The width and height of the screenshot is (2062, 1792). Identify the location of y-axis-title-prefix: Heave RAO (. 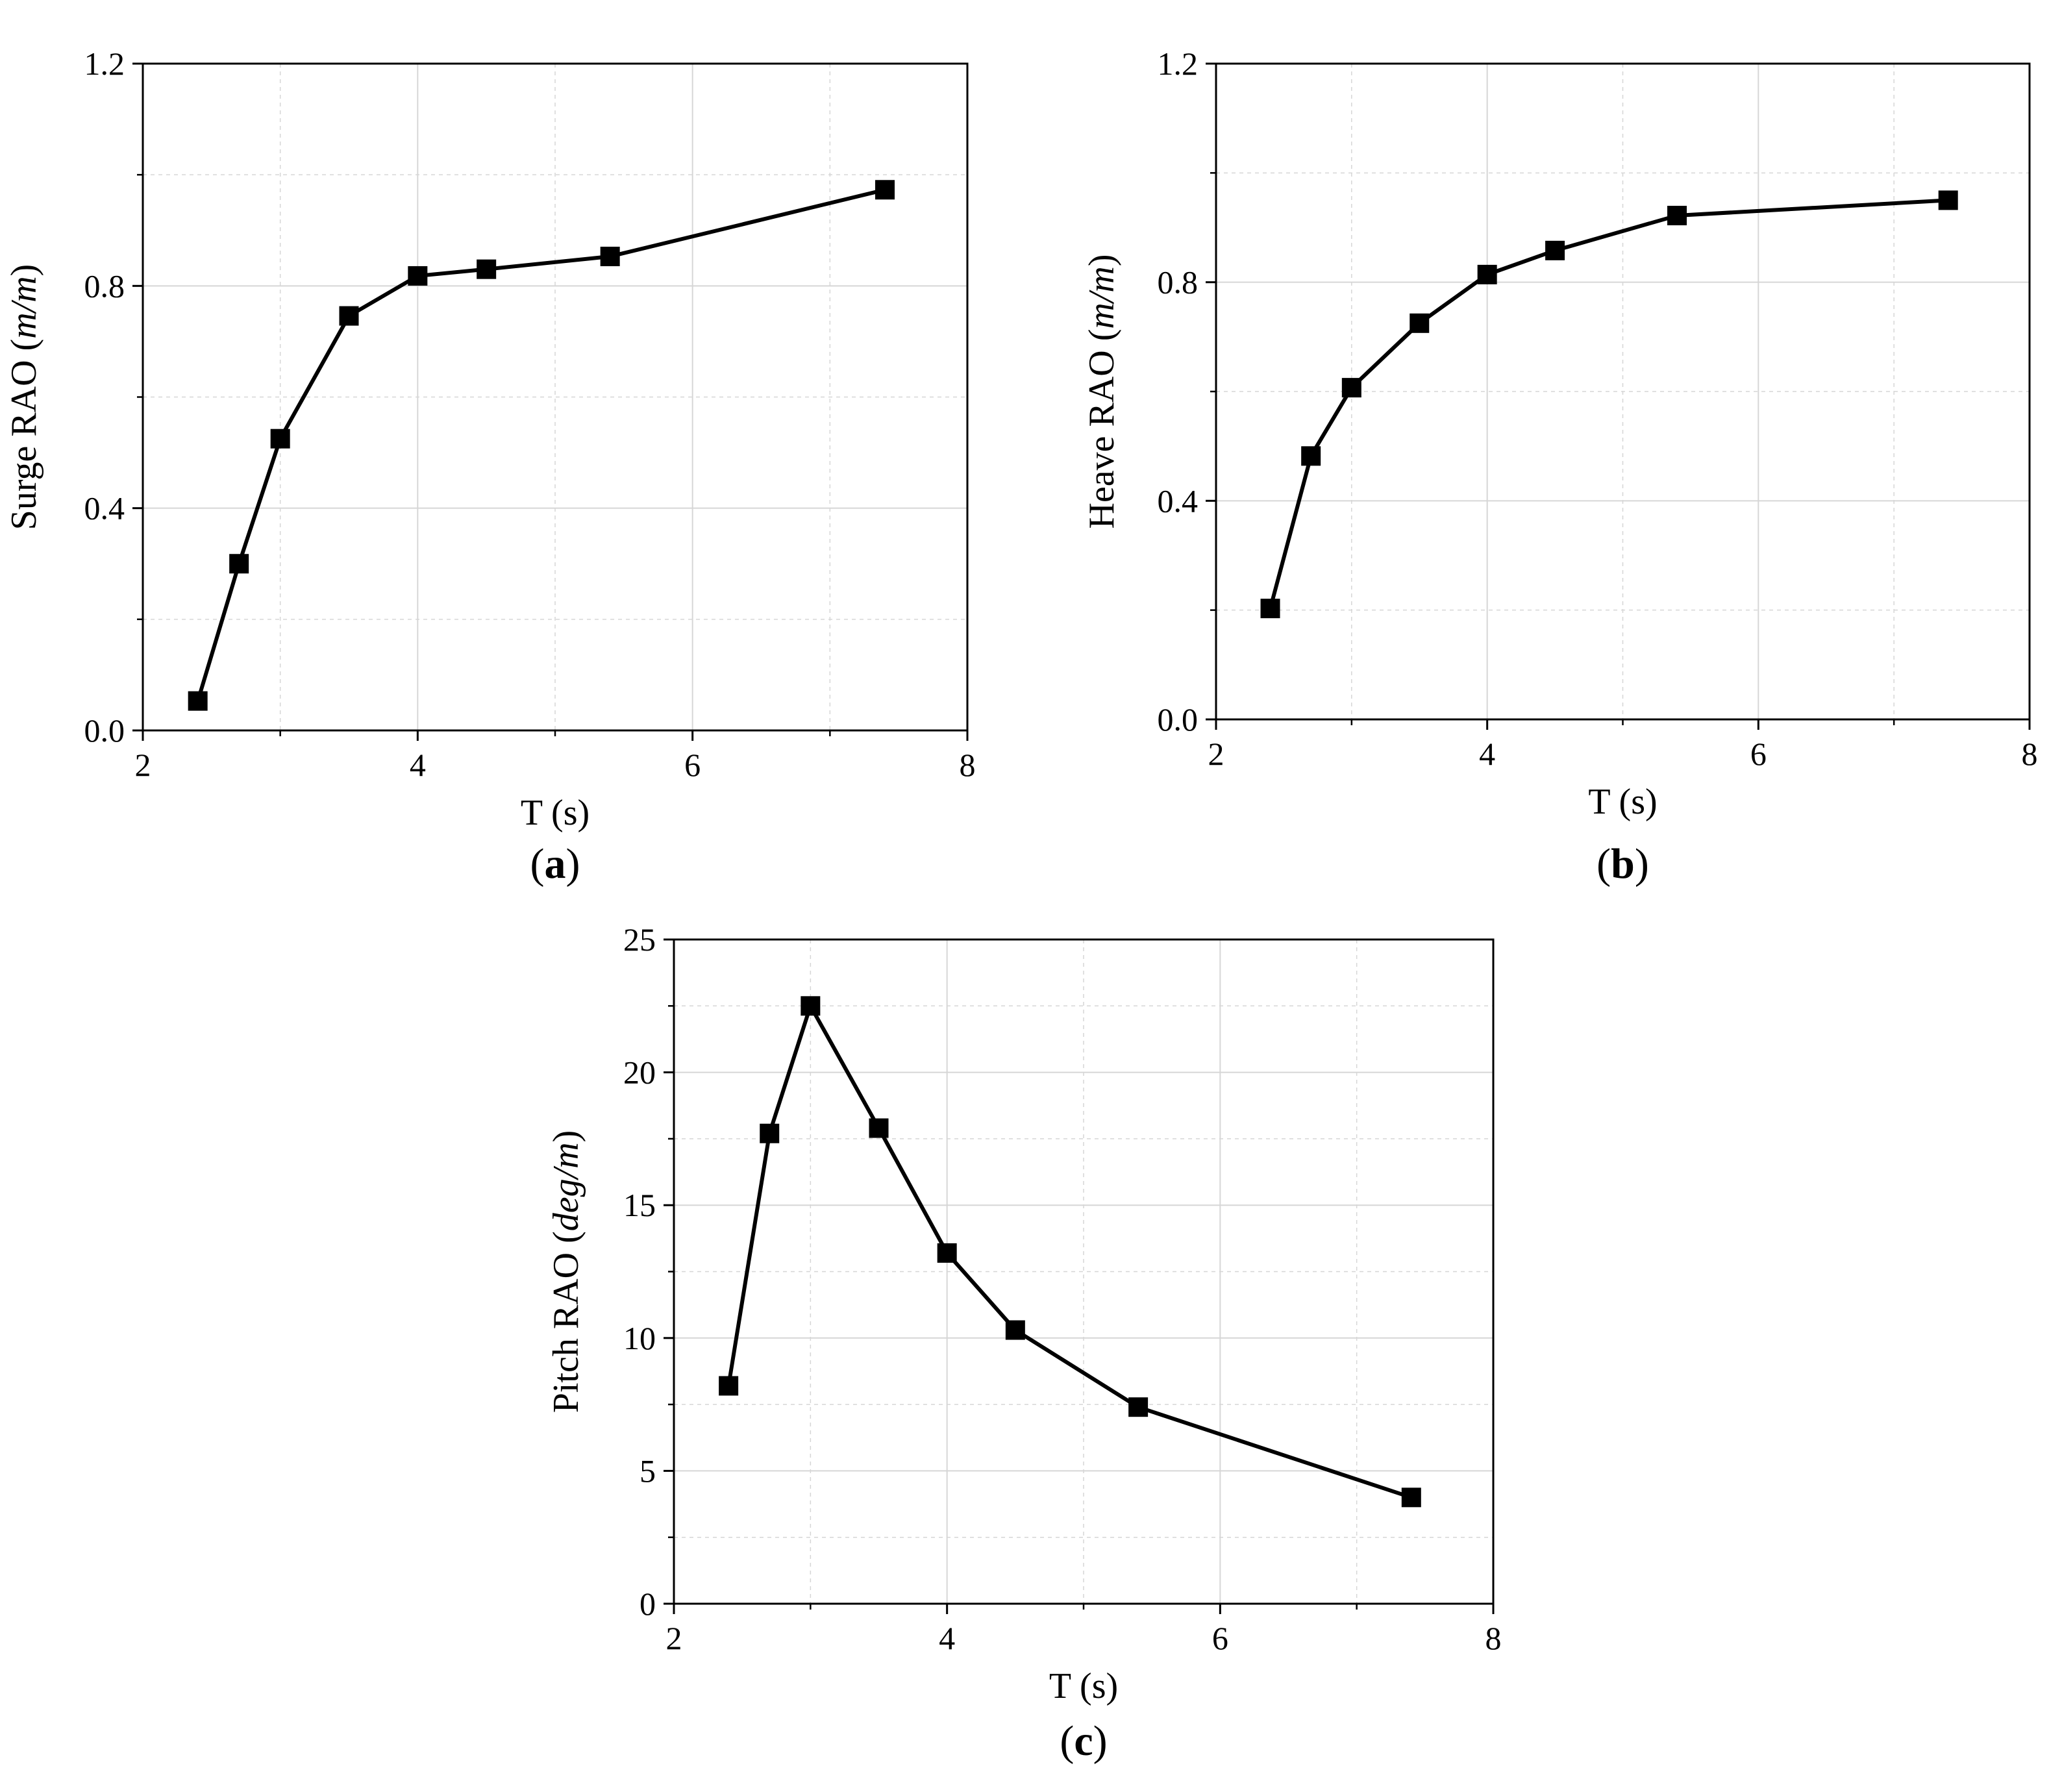
(1102, 429).